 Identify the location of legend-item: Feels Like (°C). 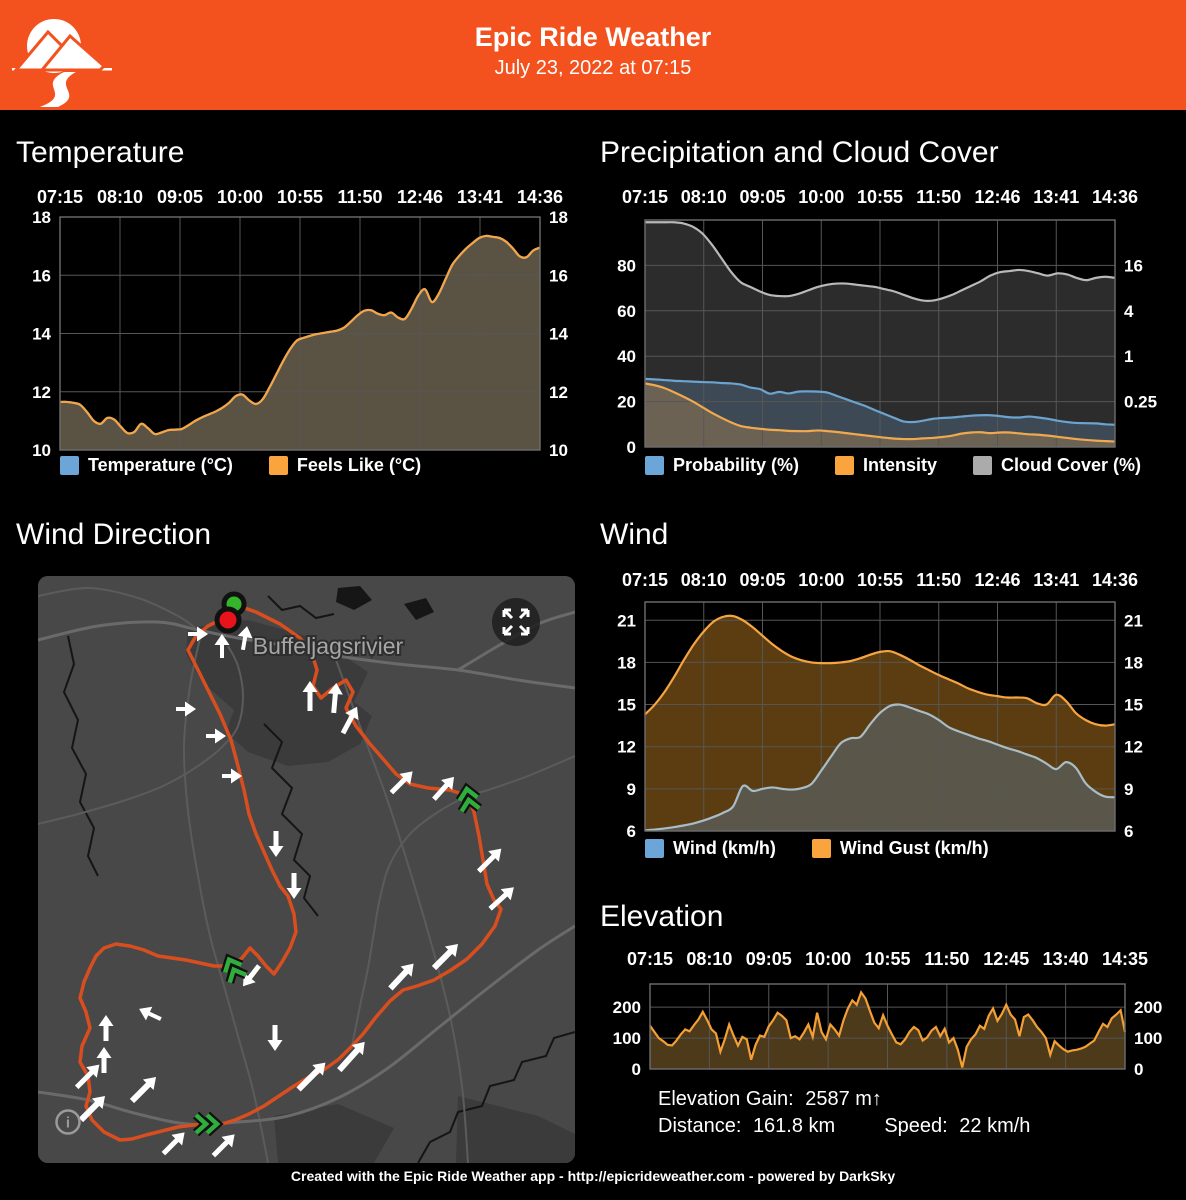
(345, 465).